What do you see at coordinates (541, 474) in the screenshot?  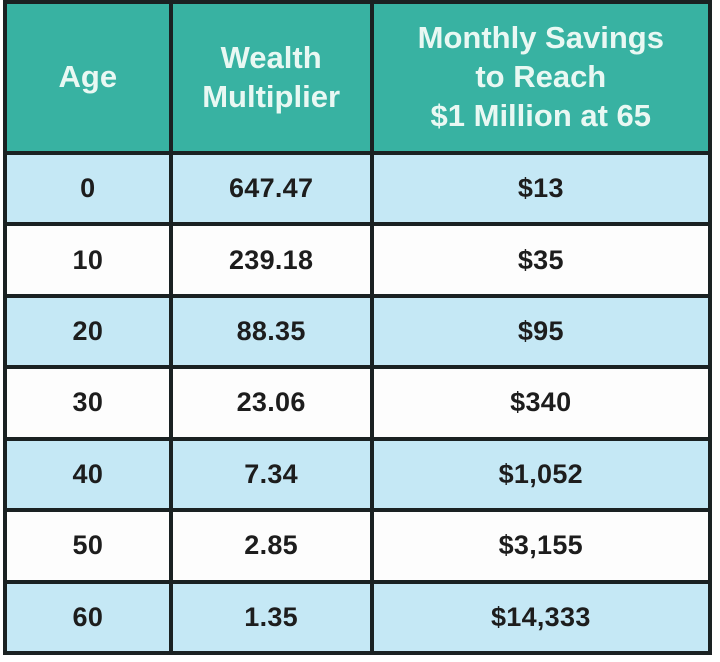 I see `cell-savings: $1,052` at bounding box center [541, 474].